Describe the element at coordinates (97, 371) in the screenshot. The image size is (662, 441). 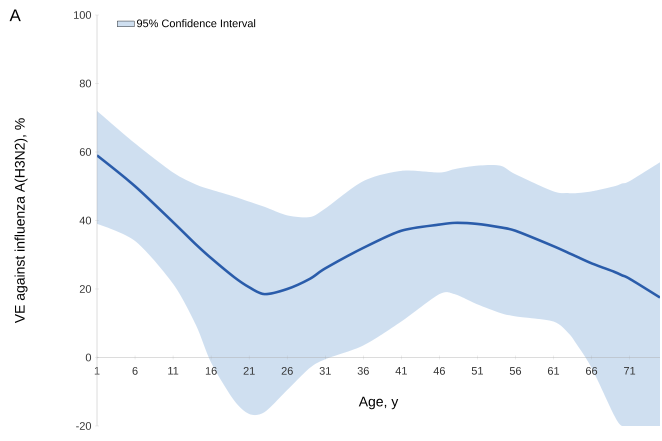
I see `x-tick-label: 1` at that location.